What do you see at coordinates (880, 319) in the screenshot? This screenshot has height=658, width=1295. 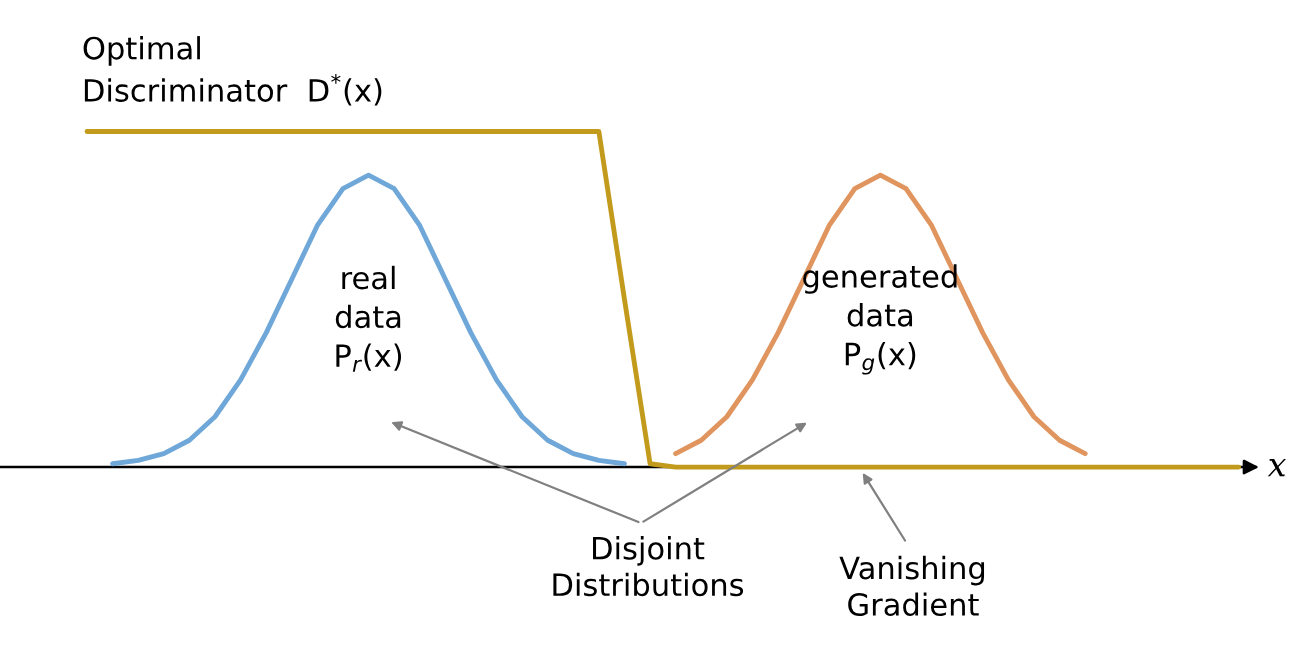 I see `series-label: generated data P$_{g}$(x)` at bounding box center [880, 319].